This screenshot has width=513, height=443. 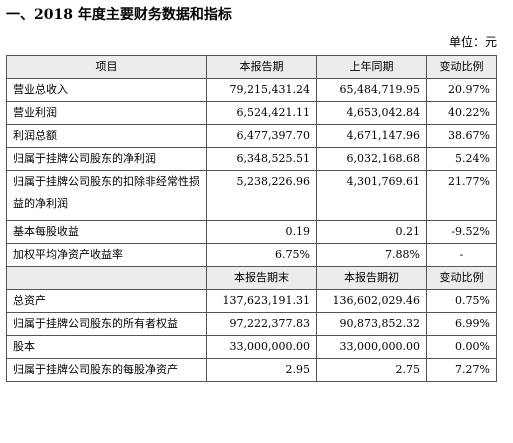 I want to click on change-ratio: -9.52%, so click(x=461, y=232).